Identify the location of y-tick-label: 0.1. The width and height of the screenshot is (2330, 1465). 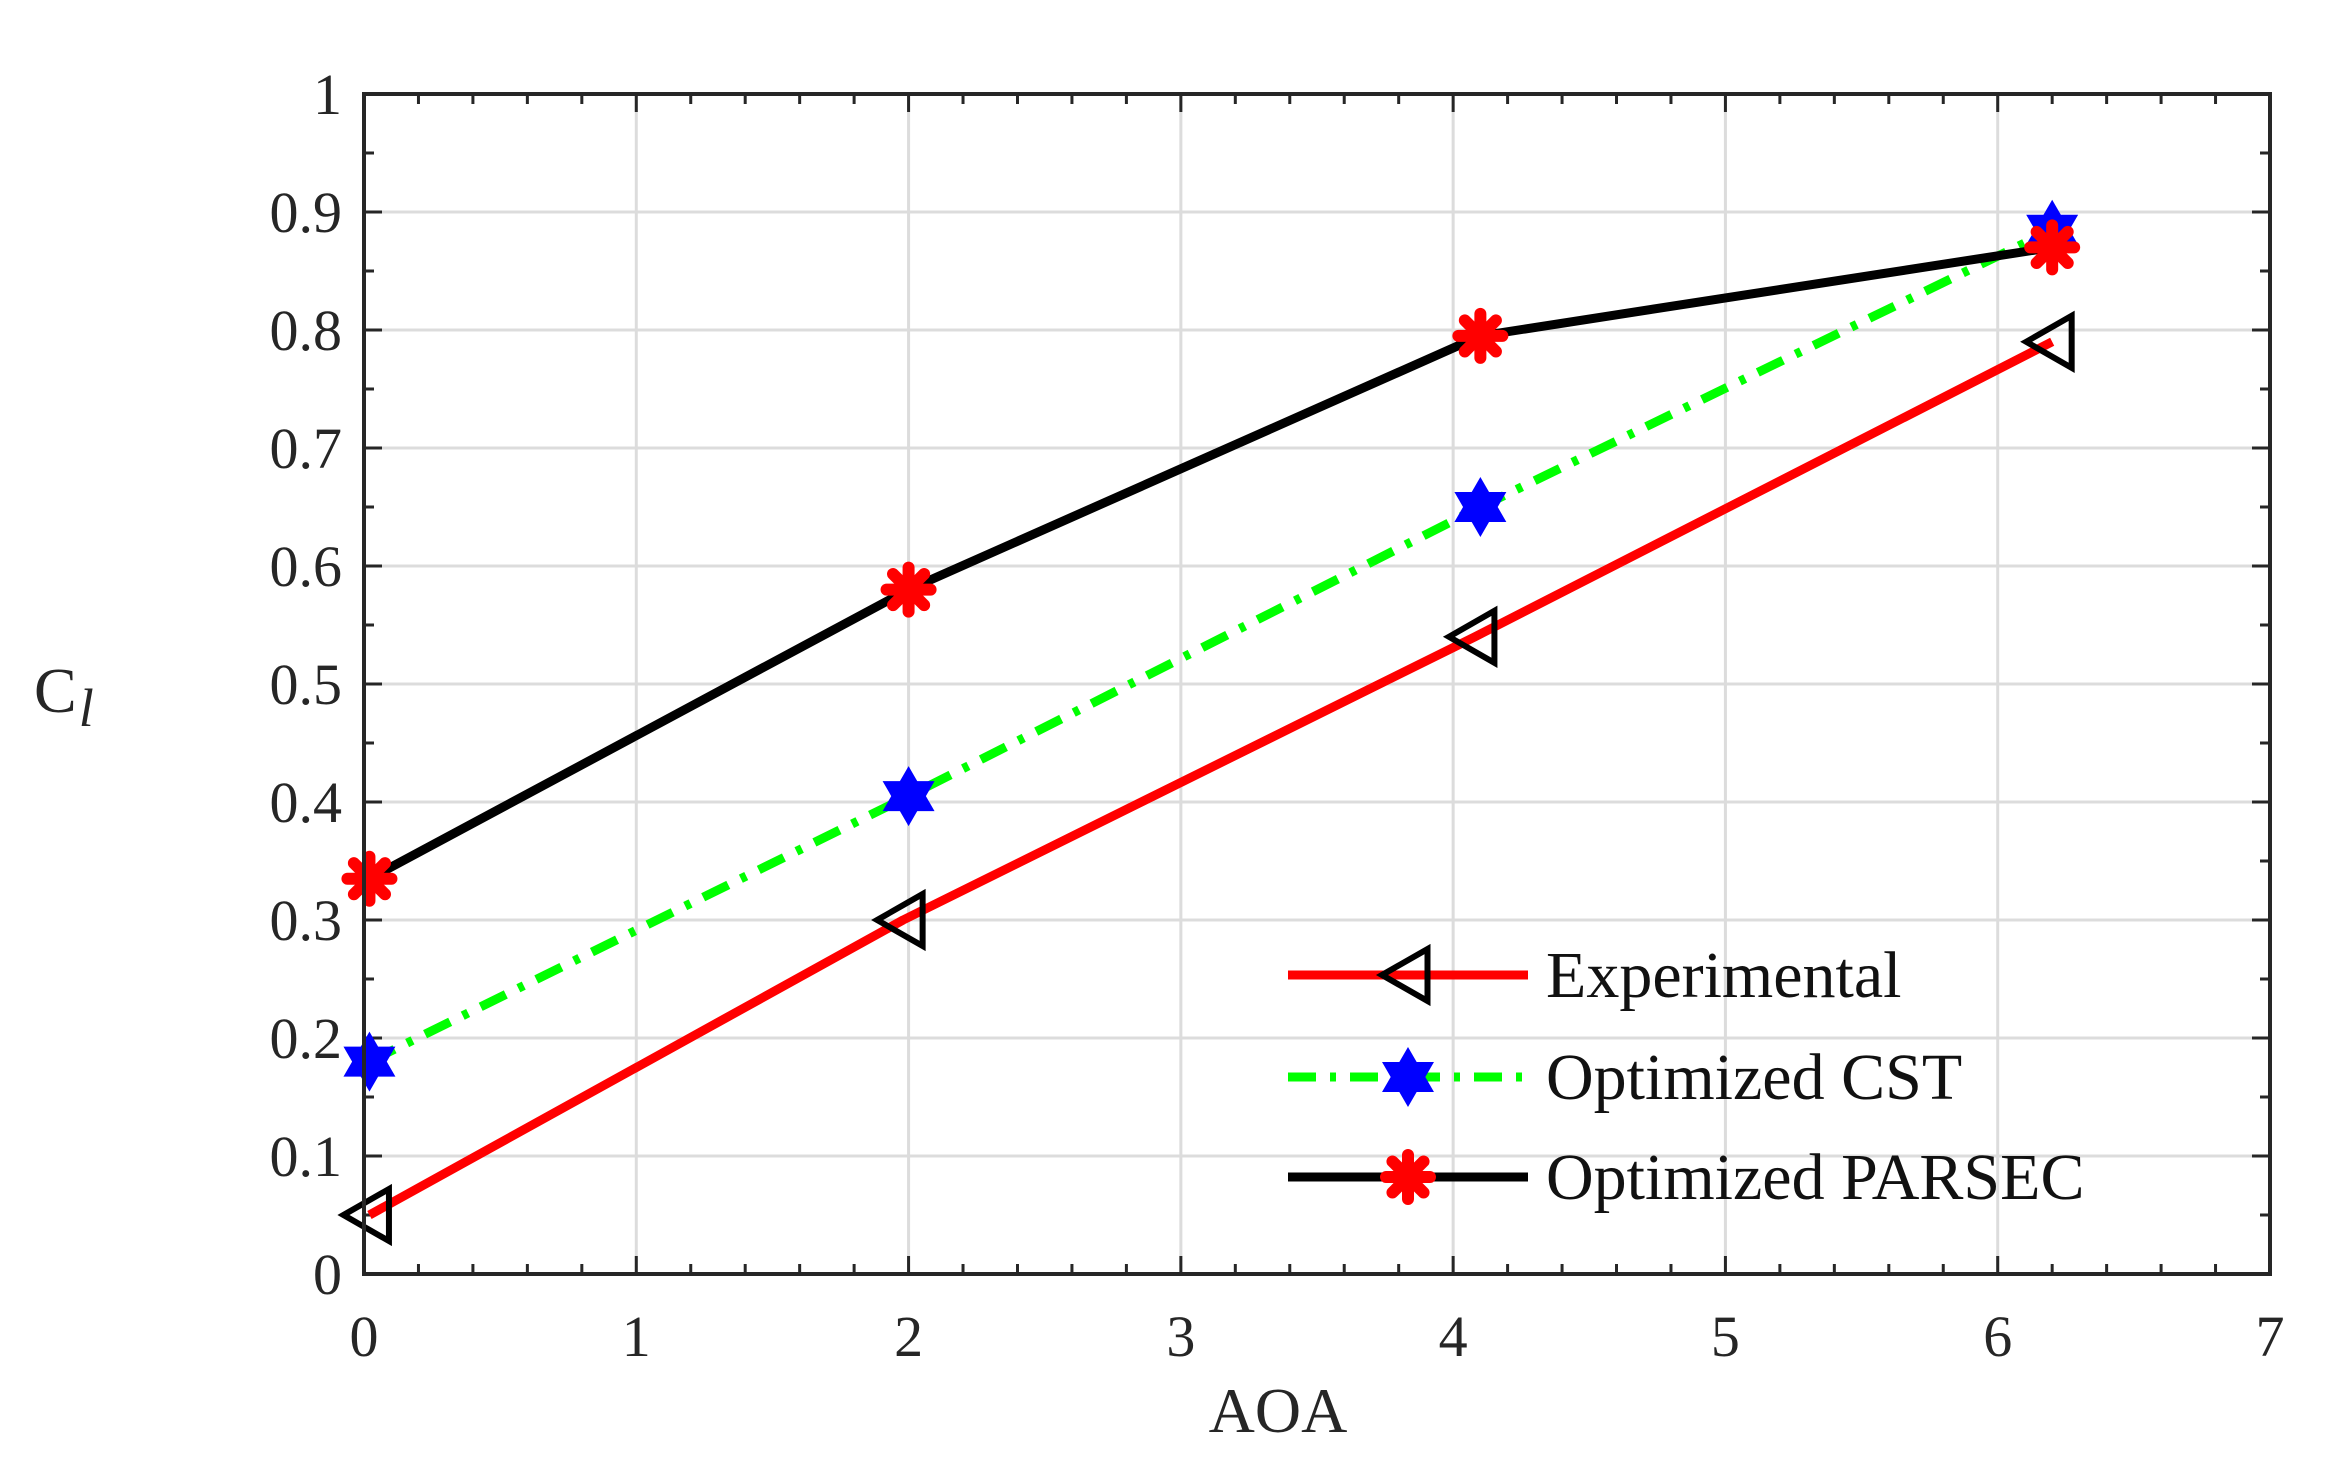
(306, 1156).